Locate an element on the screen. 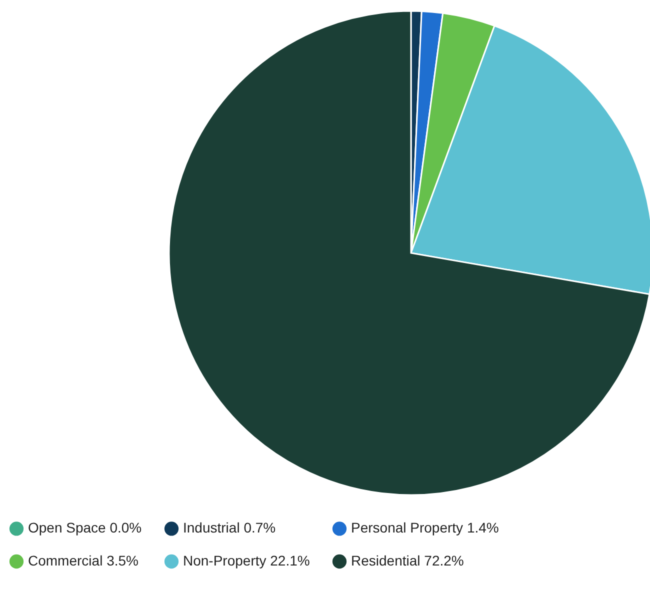  legend-label: Open Space 0.0% is located at coordinates (85, 528).